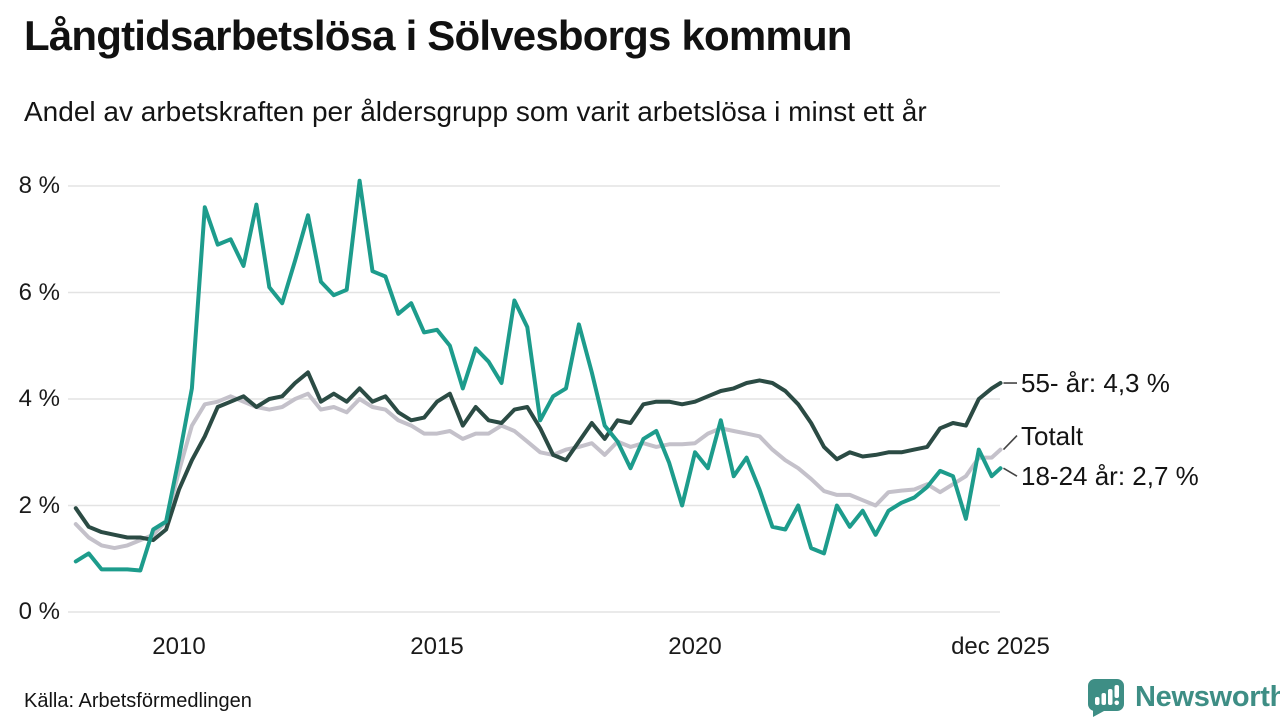 The image size is (1280, 720). What do you see at coordinates (438, 35) in the screenshot?
I see `page-title: Långtidsarbetslösa i Sölvesborgs kommun` at bounding box center [438, 35].